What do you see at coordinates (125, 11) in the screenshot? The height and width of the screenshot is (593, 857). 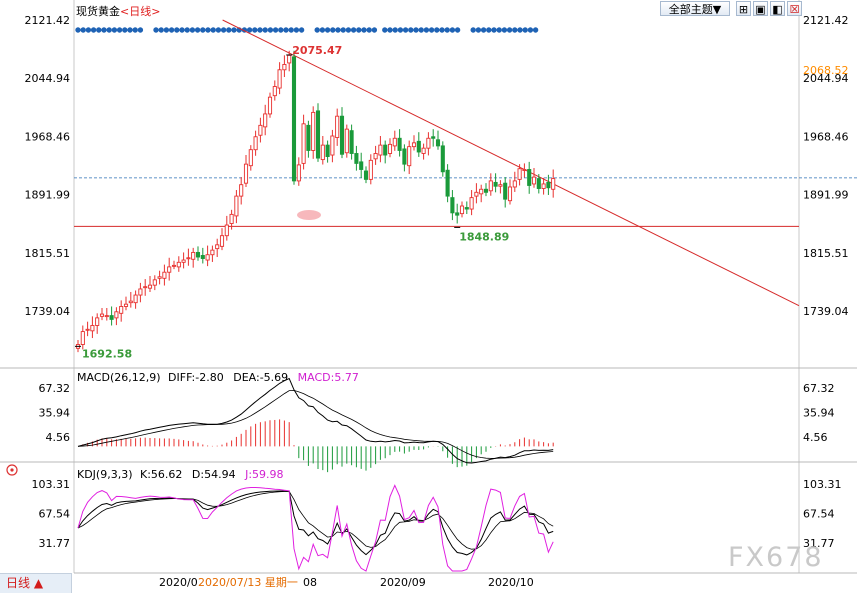 I see `period-prev-arrow: <` at bounding box center [125, 11].